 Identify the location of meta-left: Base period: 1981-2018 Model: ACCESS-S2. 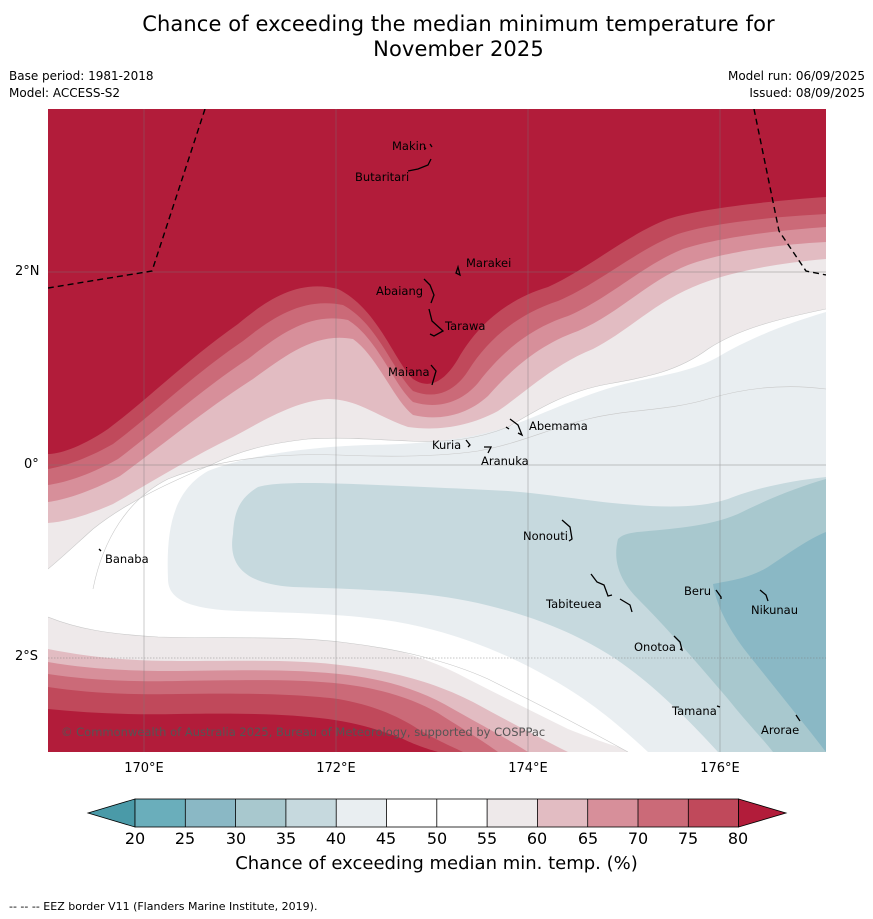
(81, 85).